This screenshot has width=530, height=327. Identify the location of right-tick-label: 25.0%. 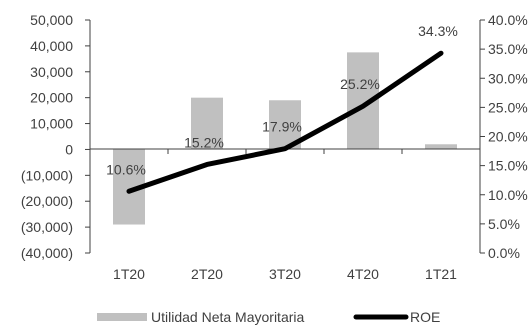
(508, 107).